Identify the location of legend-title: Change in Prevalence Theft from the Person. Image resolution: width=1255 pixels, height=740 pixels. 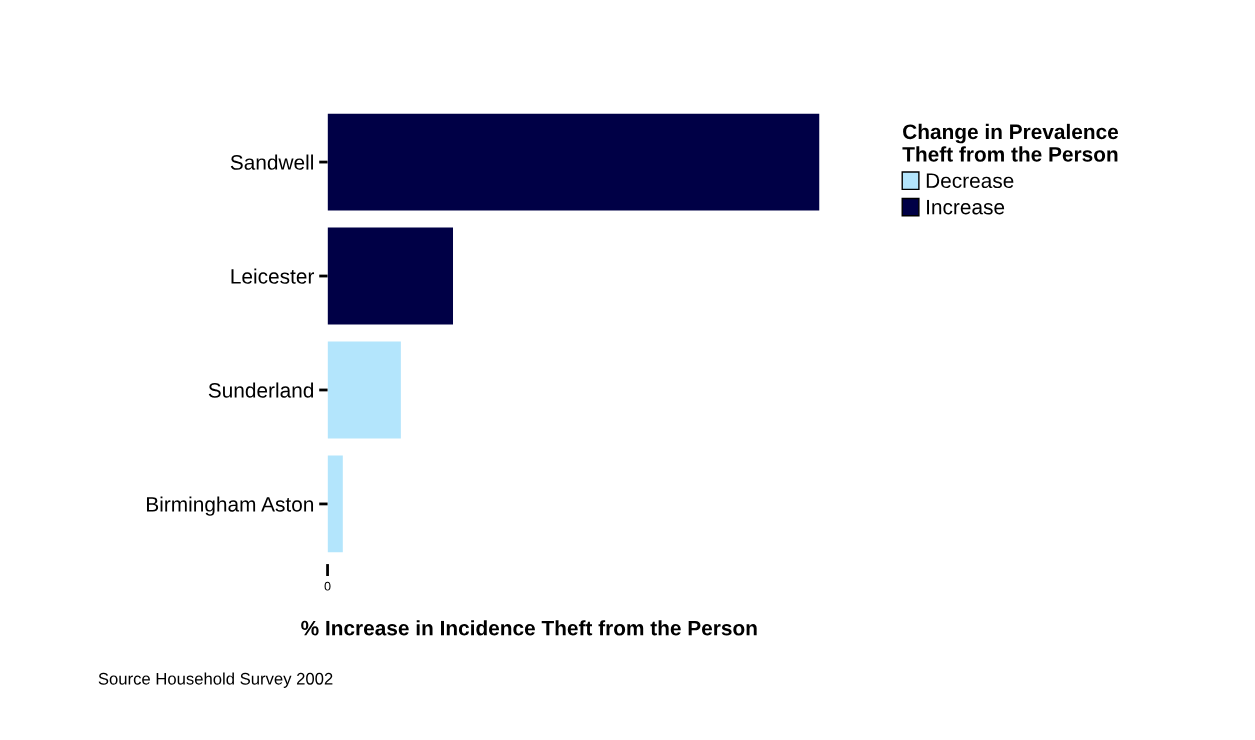
(1010, 142).